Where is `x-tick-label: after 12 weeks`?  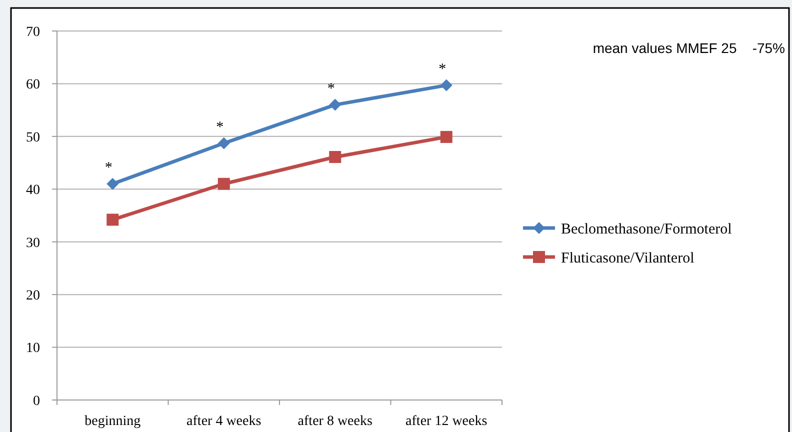
x-tick-label: after 12 weeks is located at coordinates (447, 421).